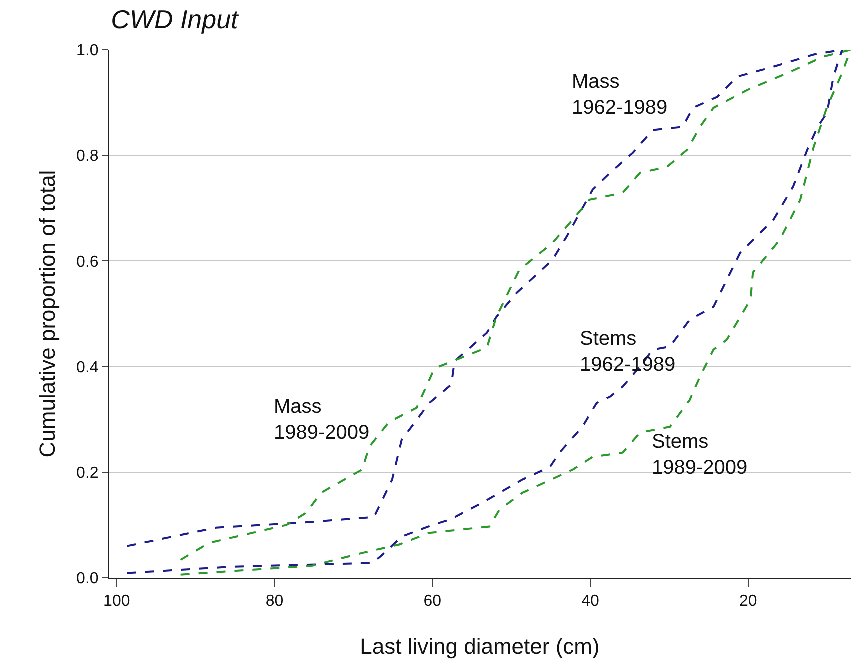 The height and width of the screenshot is (671, 855). What do you see at coordinates (620, 95) in the screenshot?
I see `series-label: Mass 1962-1989` at bounding box center [620, 95].